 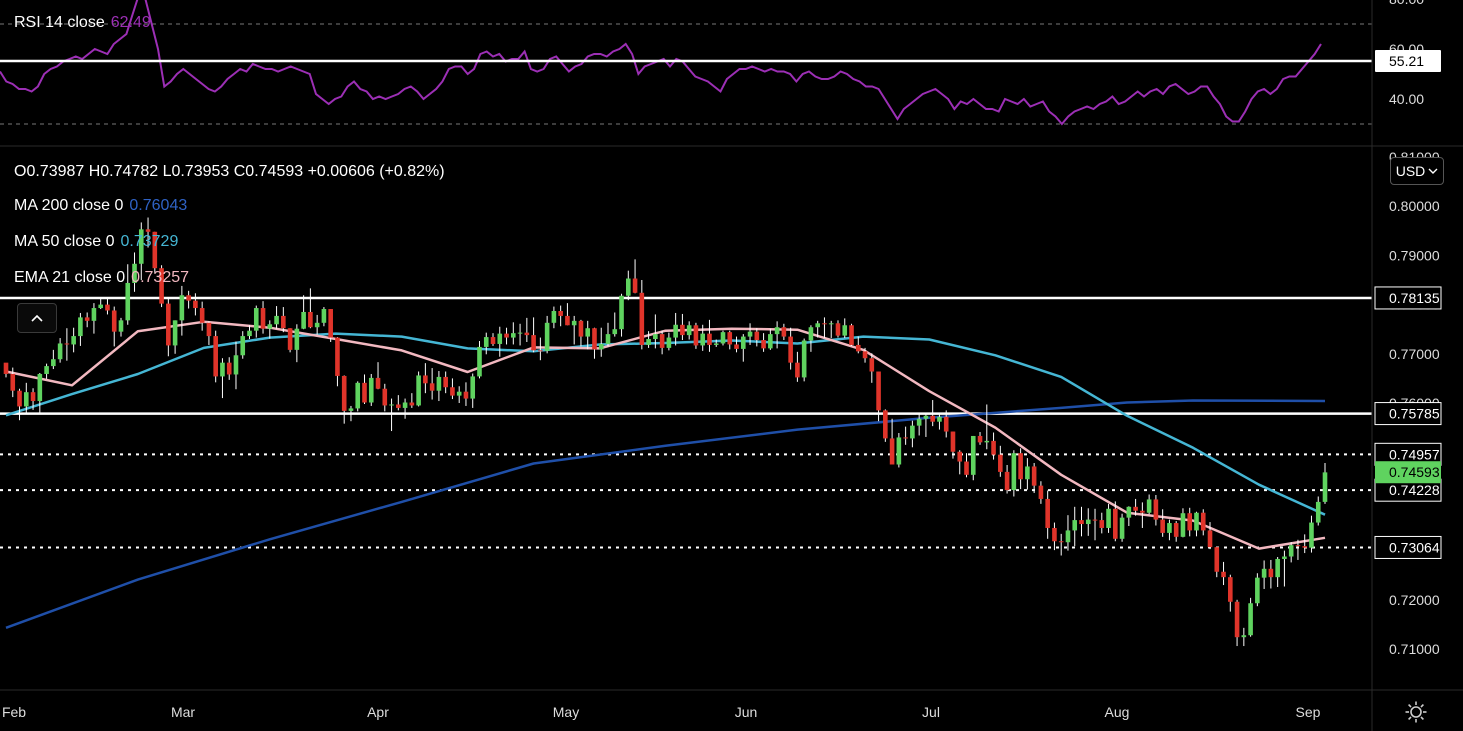 What do you see at coordinates (1414, 649) in the screenshot?
I see `price-tick-label: 0.71000` at bounding box center [1414, 649].